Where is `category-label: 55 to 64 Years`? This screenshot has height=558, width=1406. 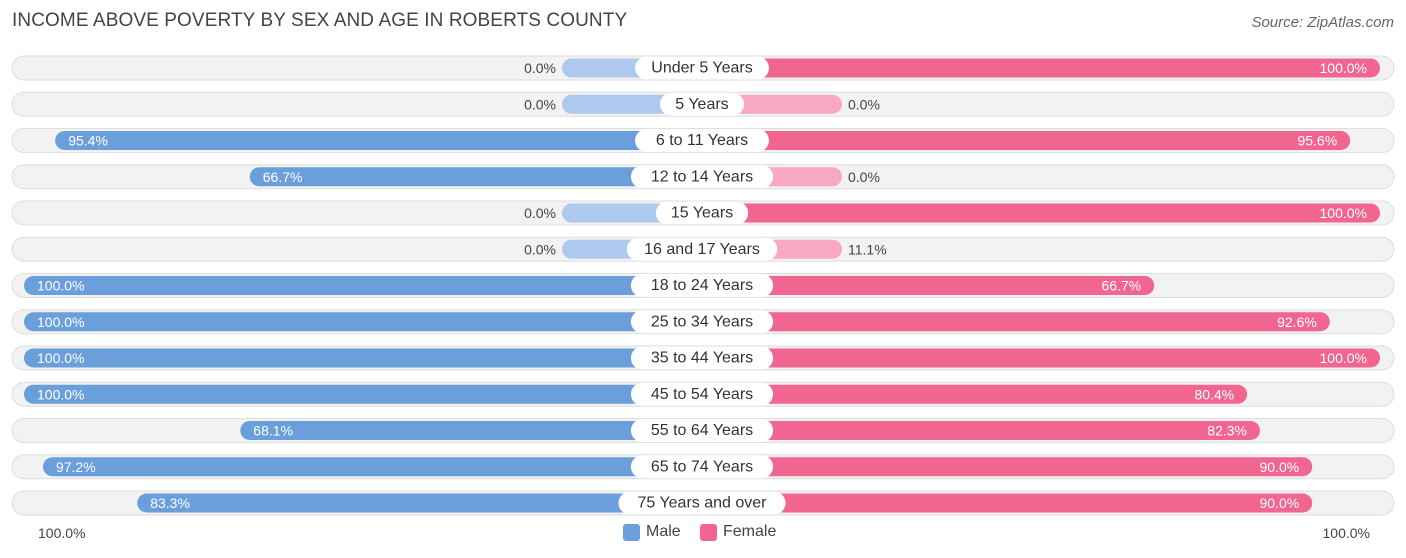 category-label: 55 to 64 Years is located at coordinates (702, 430).